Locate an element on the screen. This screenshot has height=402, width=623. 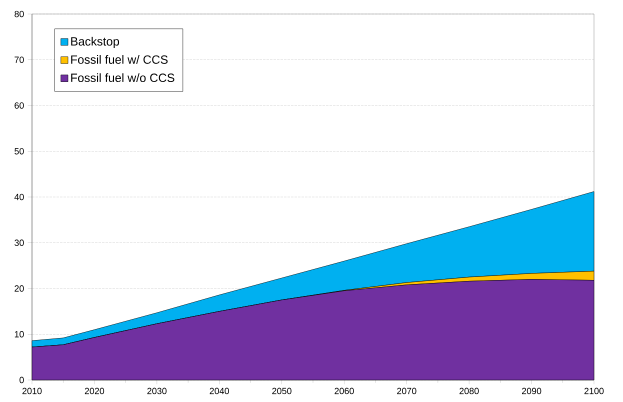
x-tick-label: 2100 is located at coordinates (594, 391).